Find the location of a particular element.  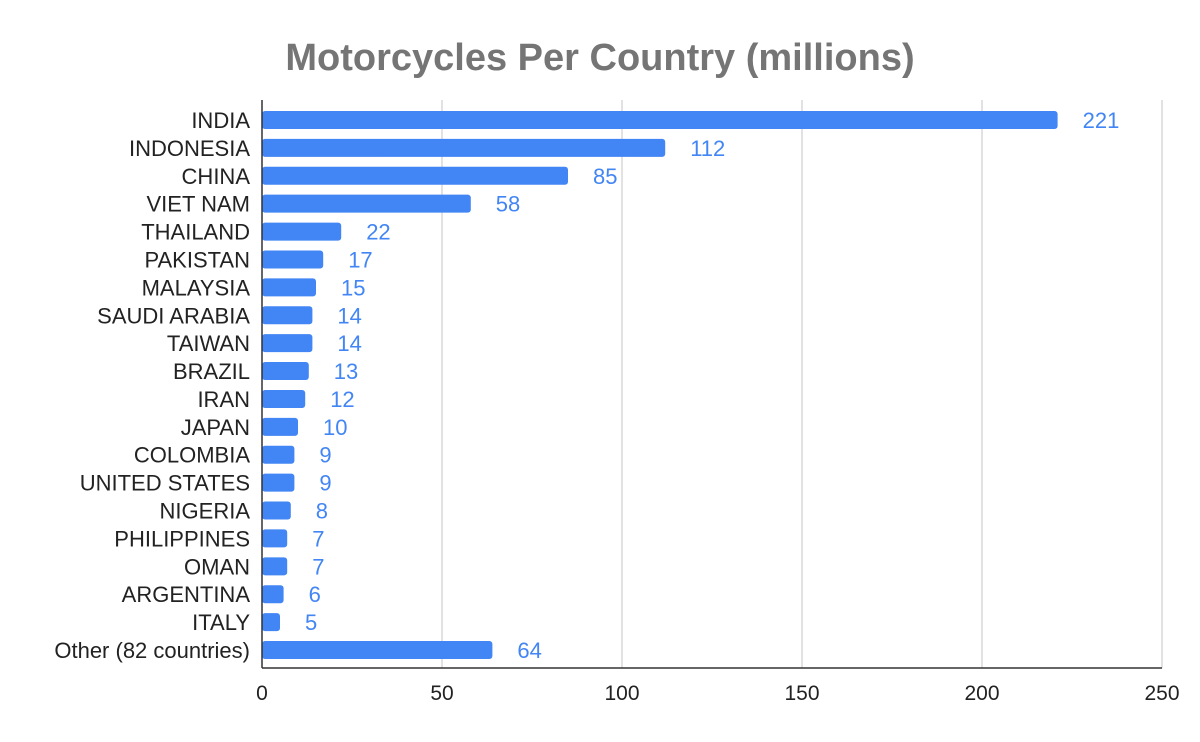

data-label-brazil: 13 is located at coordinates (346, 371).